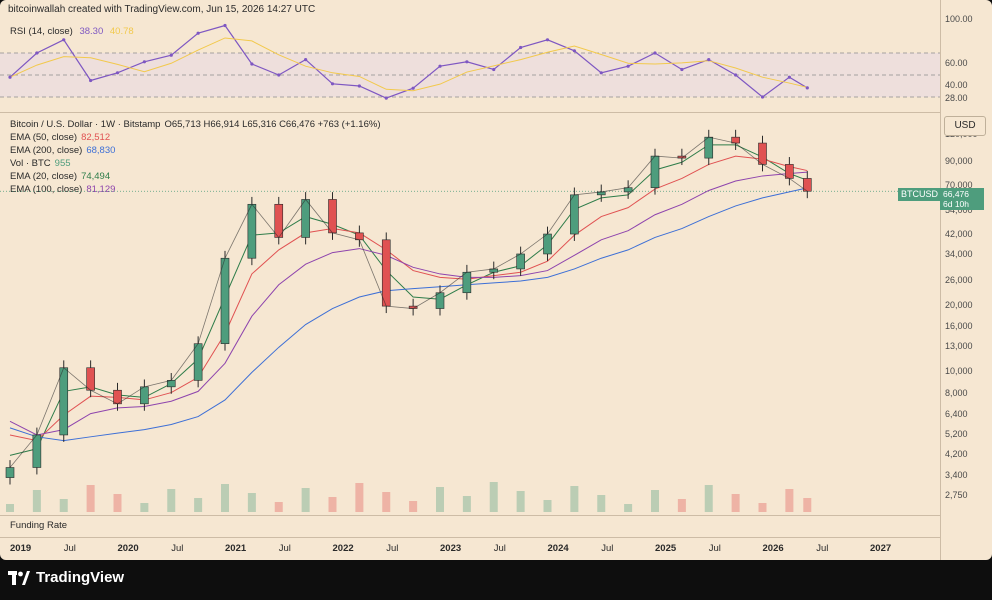  Describe the element at coordinates (128, 548) in the screenshot. I see `time-axis-tick: 2020` at that location.